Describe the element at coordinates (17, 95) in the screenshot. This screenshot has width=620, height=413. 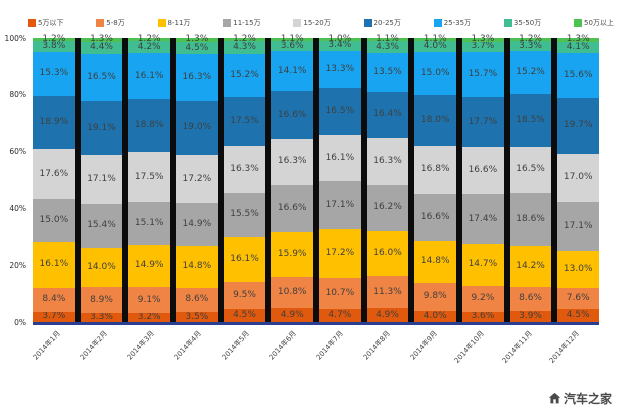
I see `y-tick-label: 80%` at that location.